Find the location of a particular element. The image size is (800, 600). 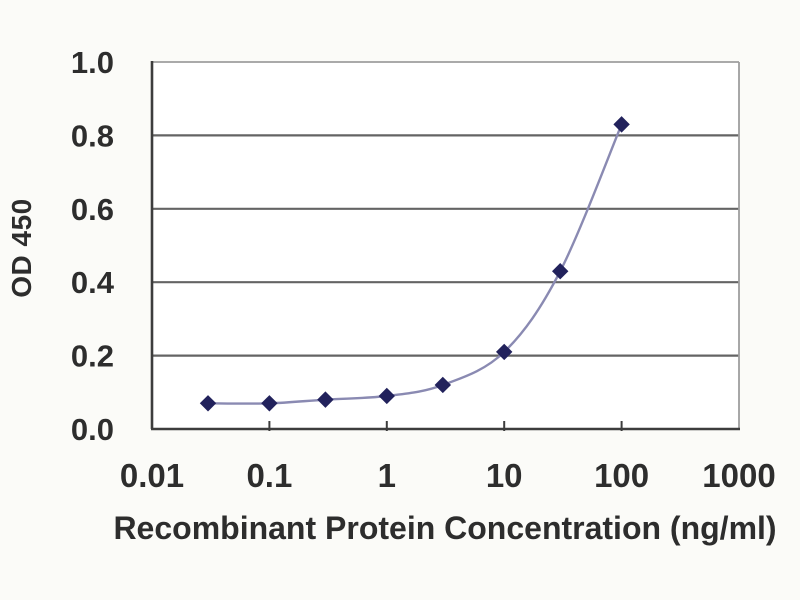

y-tick-label: 0.6 is located at coordinates (92, 209).